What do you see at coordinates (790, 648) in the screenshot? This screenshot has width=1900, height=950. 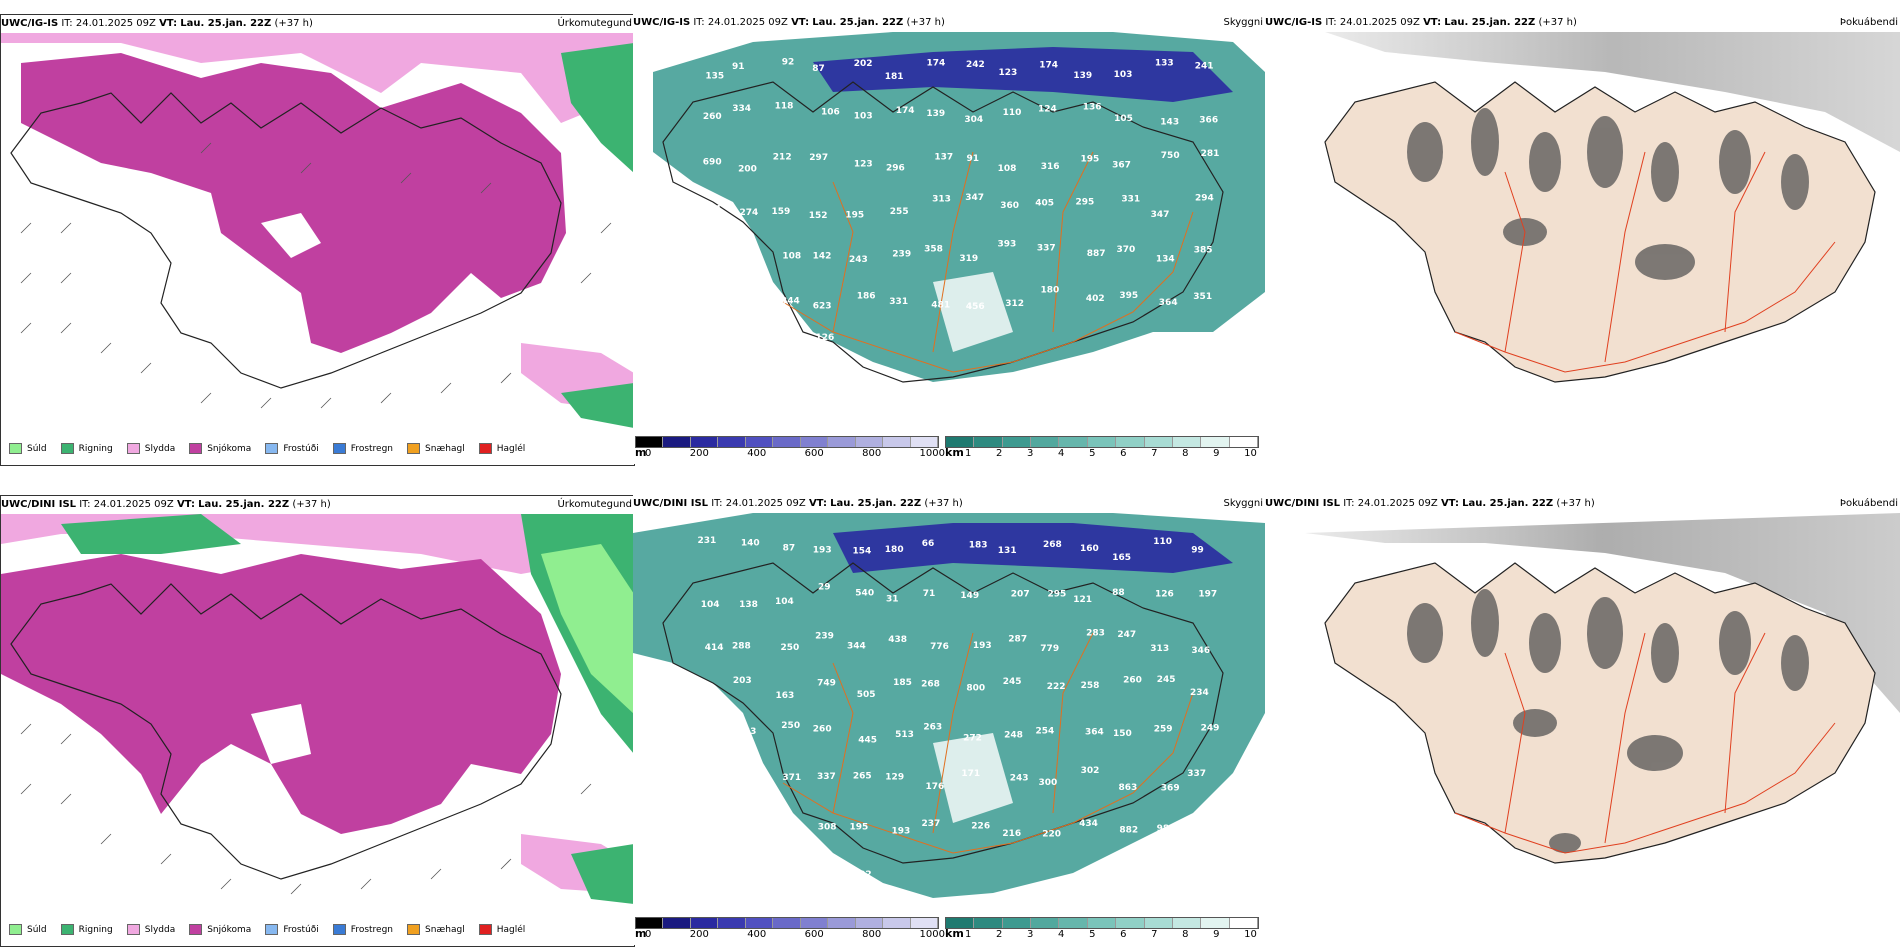 I see `cloud-base-label: 250` at bounding box center [790, 648].